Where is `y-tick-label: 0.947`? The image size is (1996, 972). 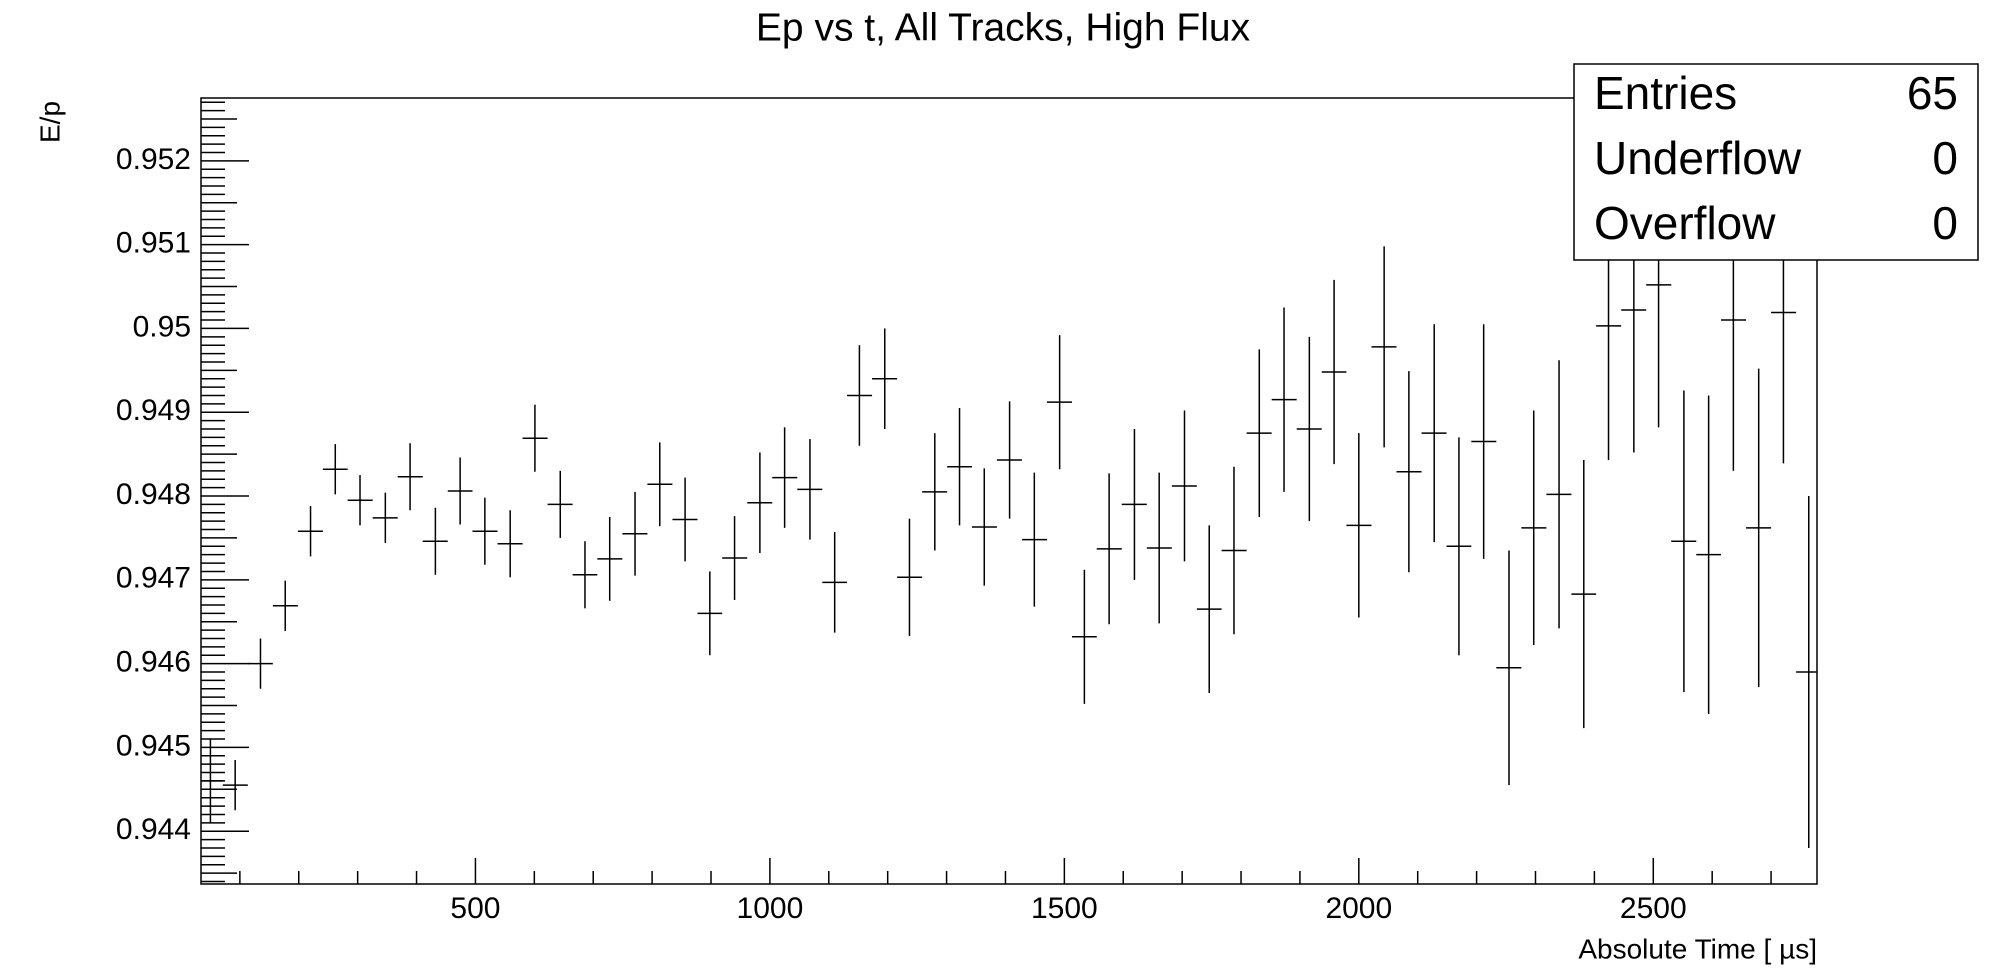
y-tick-label: 0.947 is located at coordinates (153, 578).